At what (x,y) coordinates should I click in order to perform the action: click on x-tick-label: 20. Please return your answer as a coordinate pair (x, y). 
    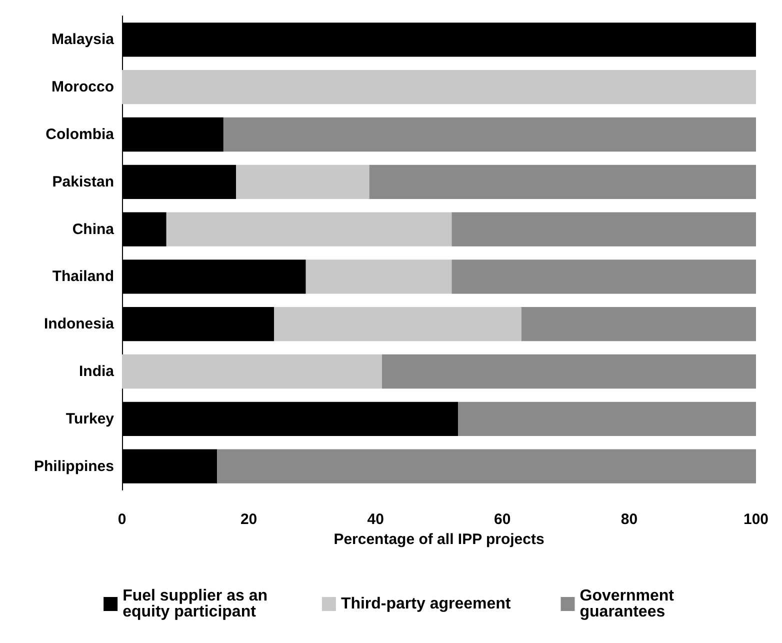
    Looking at the image, I should click on (249, 519).